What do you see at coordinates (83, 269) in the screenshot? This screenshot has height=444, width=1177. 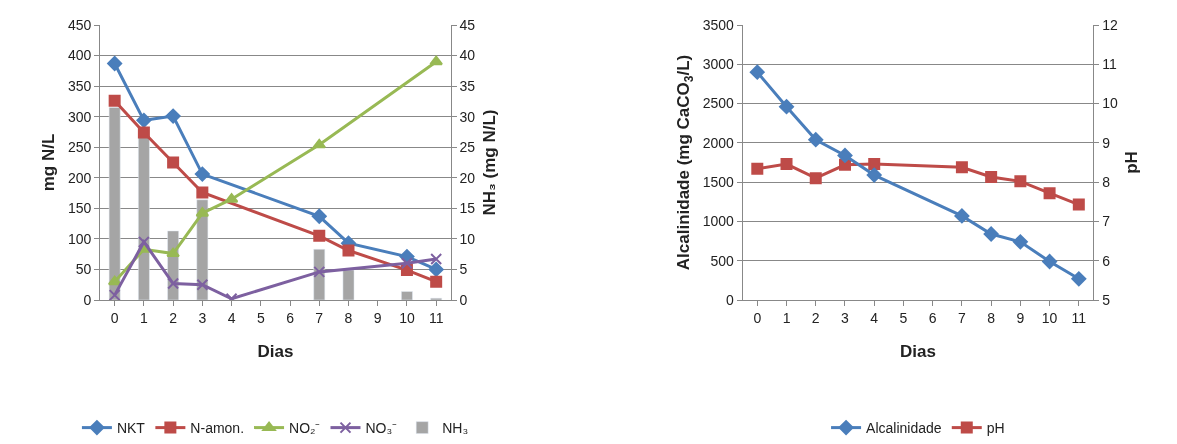 I see `y-tick-label: 50` at bounding box center [83, 269].